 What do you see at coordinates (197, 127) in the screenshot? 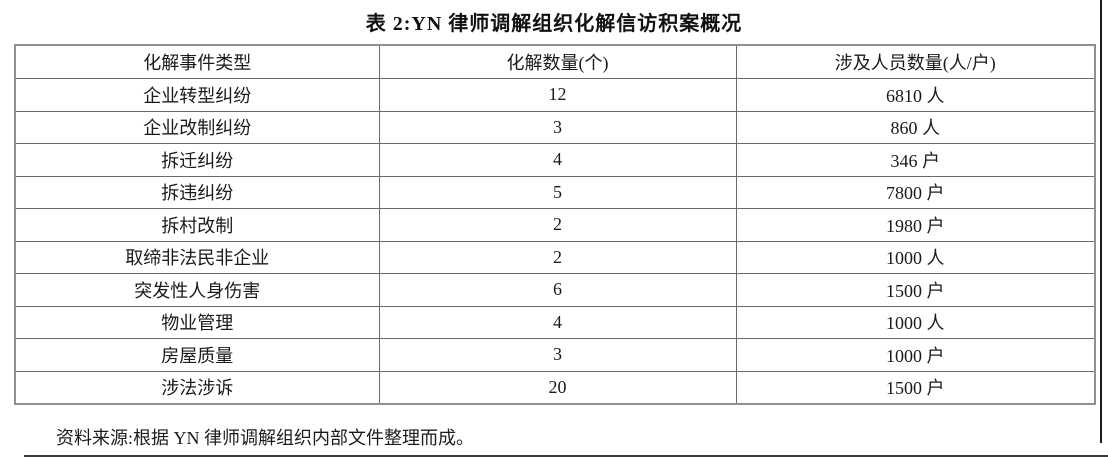
I see `cell-event-type: 企业改制纠纷` at bounding box center [197, 127].